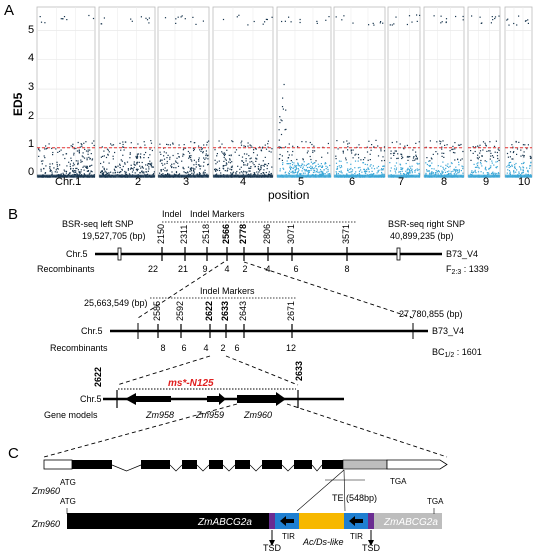  What do you see at coordinates (320, 490) in the screenshot?
I see `insertion-line-left` at bounding box center [320, 490].